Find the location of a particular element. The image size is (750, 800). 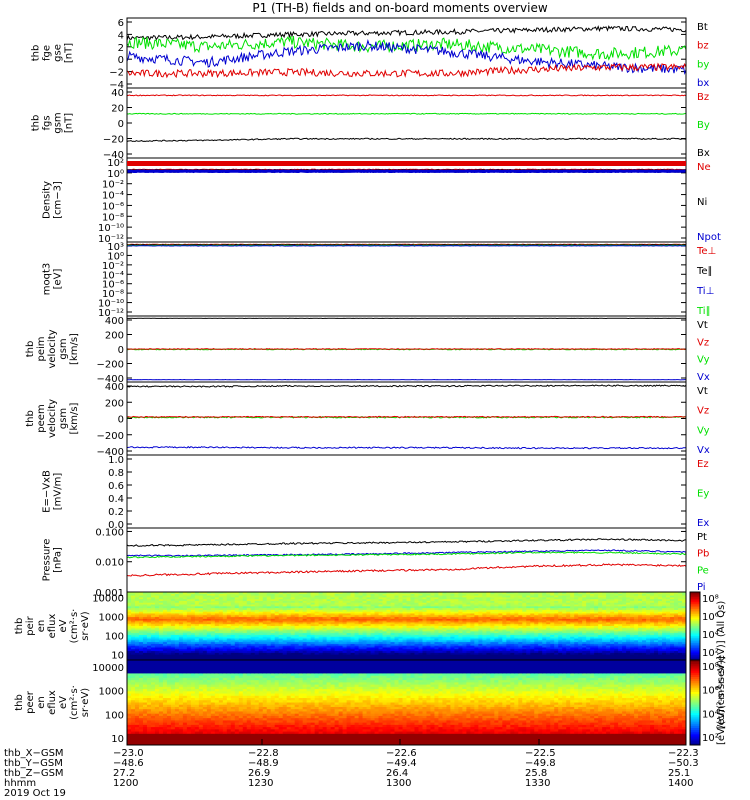

y-tick-label: 10000 is located at coordinates (108, 599).